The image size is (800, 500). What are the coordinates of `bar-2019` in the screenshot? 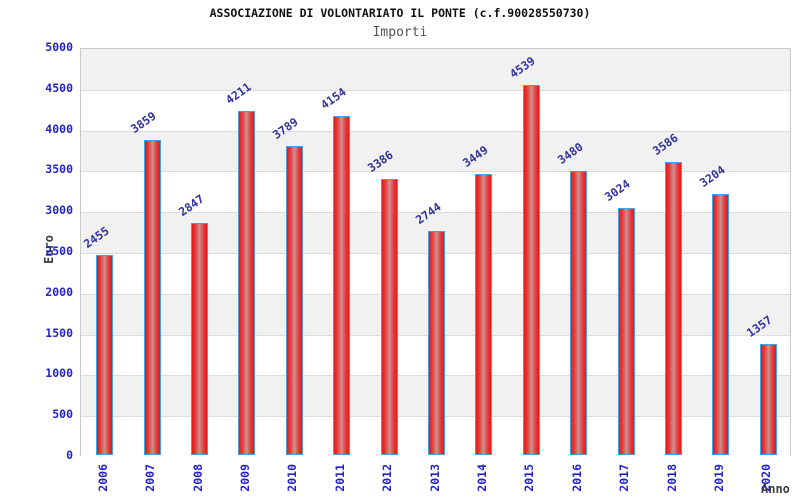 It's located at (721, 324).